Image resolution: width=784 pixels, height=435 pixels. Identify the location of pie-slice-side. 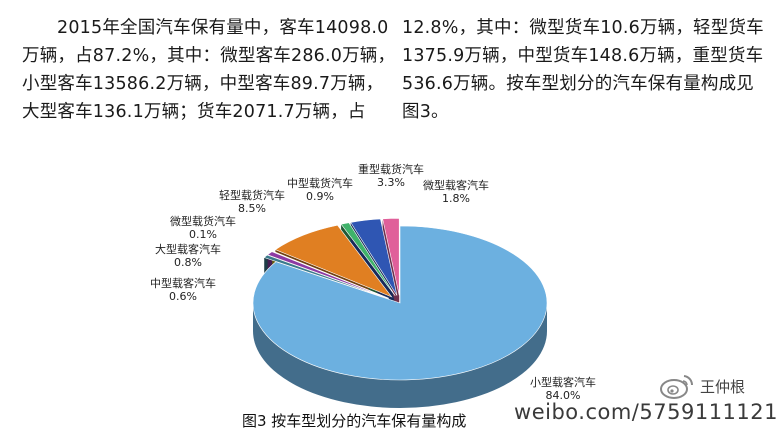
(400, 355).